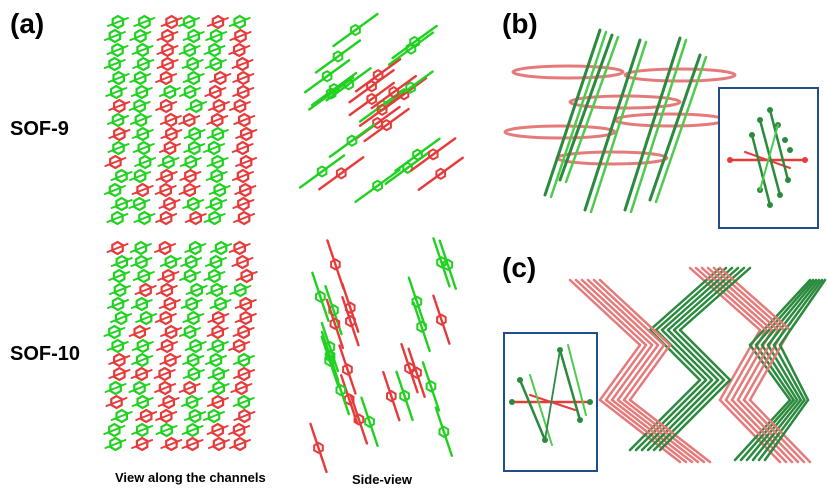 The width and height of the screenshot is (827, 492). Describe the element at coordinates (520, 23) in the screenshot. I see `panel-b-label: (b)` at that location.